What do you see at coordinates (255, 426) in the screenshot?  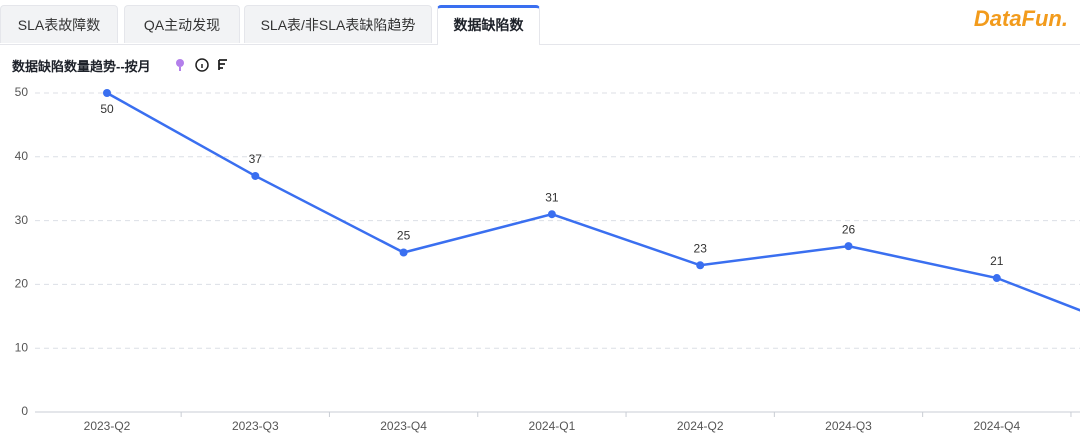 I see `x-tick-label: 2023-Q3` at bounding box center [255, 426].